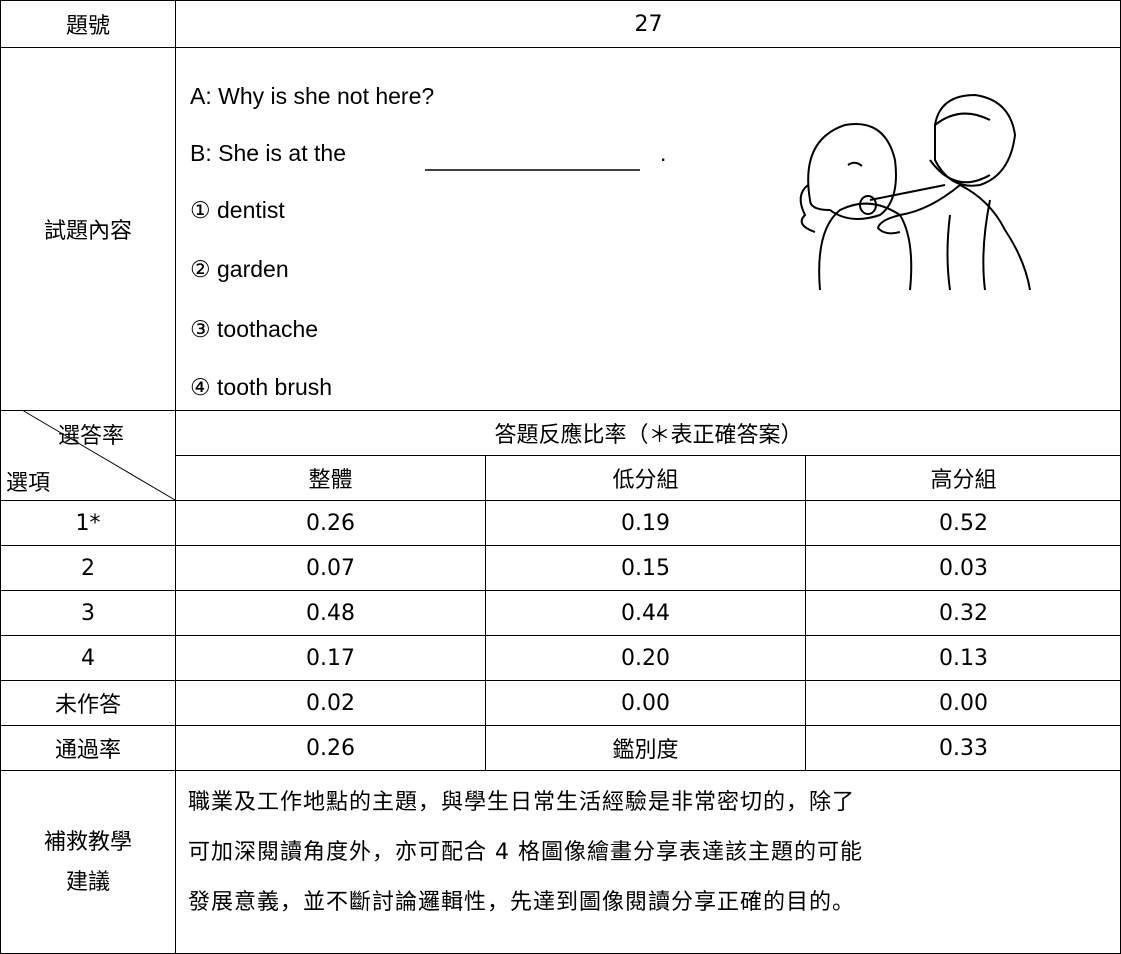 The width and height of the screenshot is (1121, 954). Describe the element at coordinates (645, 567) in the screenshot. I see `rate-cell: 0.15` at that location.